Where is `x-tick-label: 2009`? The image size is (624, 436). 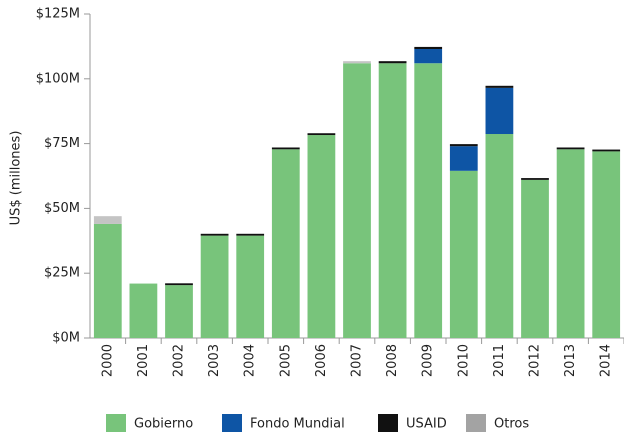 x-tick-label: 2009 is located at coordinates (428, 360).